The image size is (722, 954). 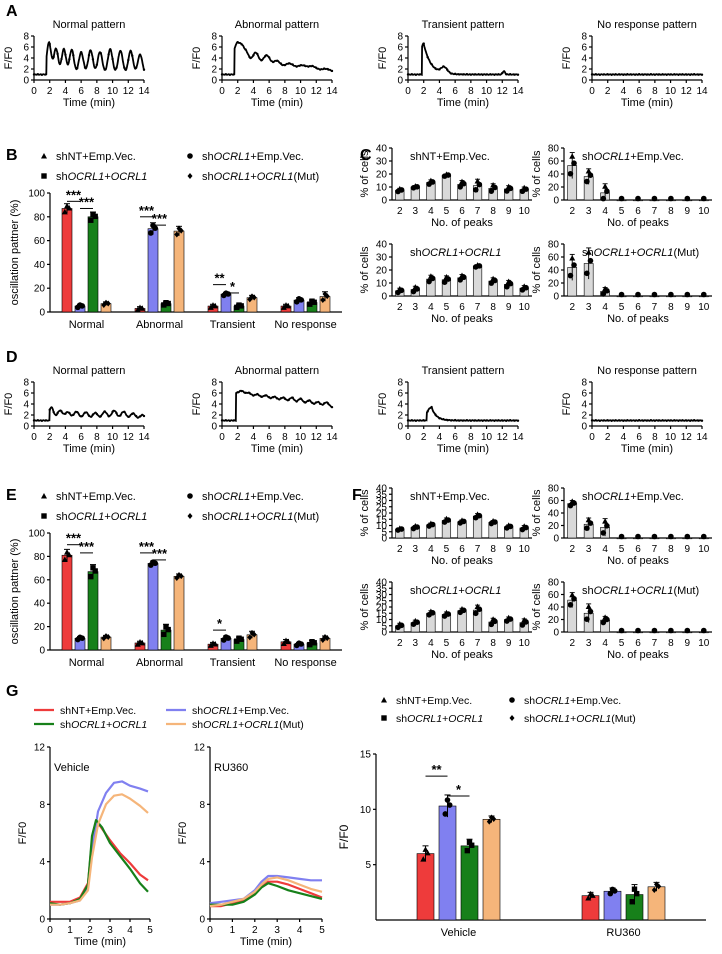 I want to click on hist-y-tick-label: 80, so click(x=554, y=489).